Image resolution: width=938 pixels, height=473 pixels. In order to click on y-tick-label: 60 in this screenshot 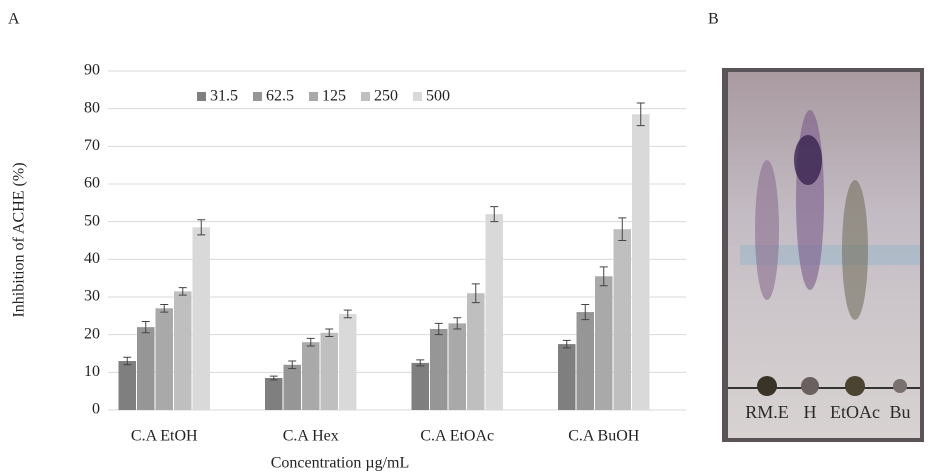, I will do `click(92, 183)`.